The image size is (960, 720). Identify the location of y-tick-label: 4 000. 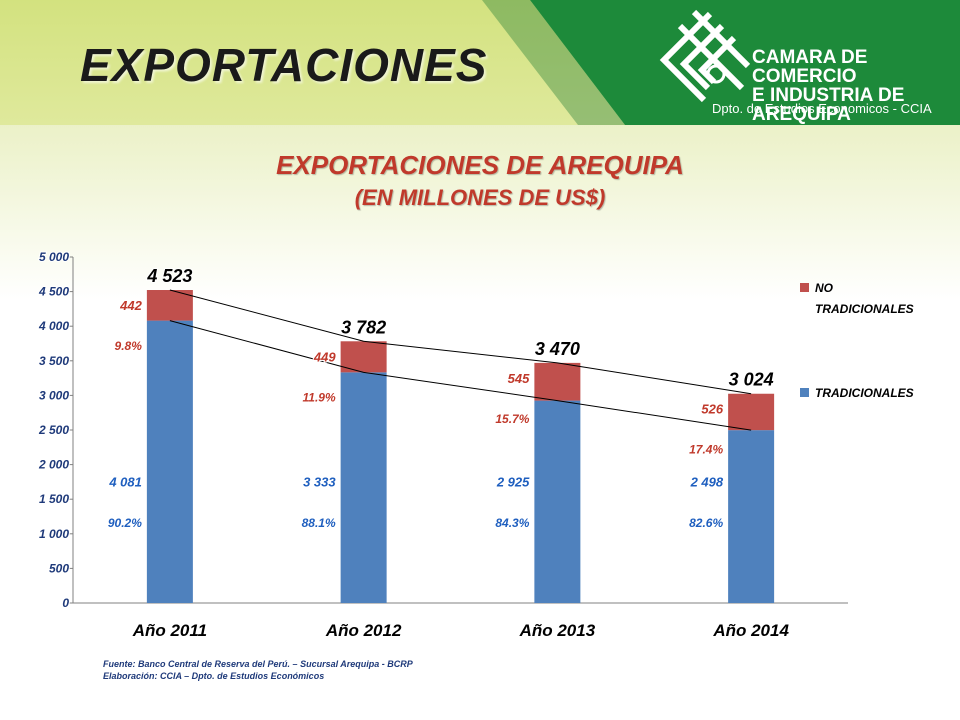
(53, 326).